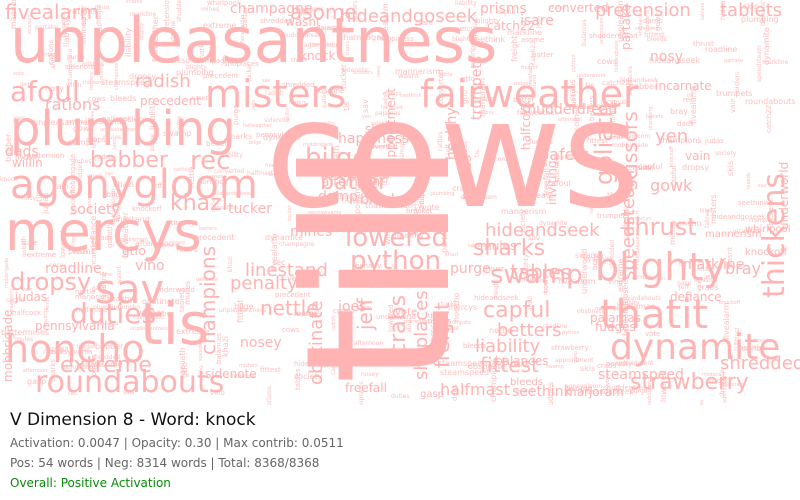 The width and height of the screenshot is (800, 500). I want to click on cloud-word-small: markline, so click(525, 32).